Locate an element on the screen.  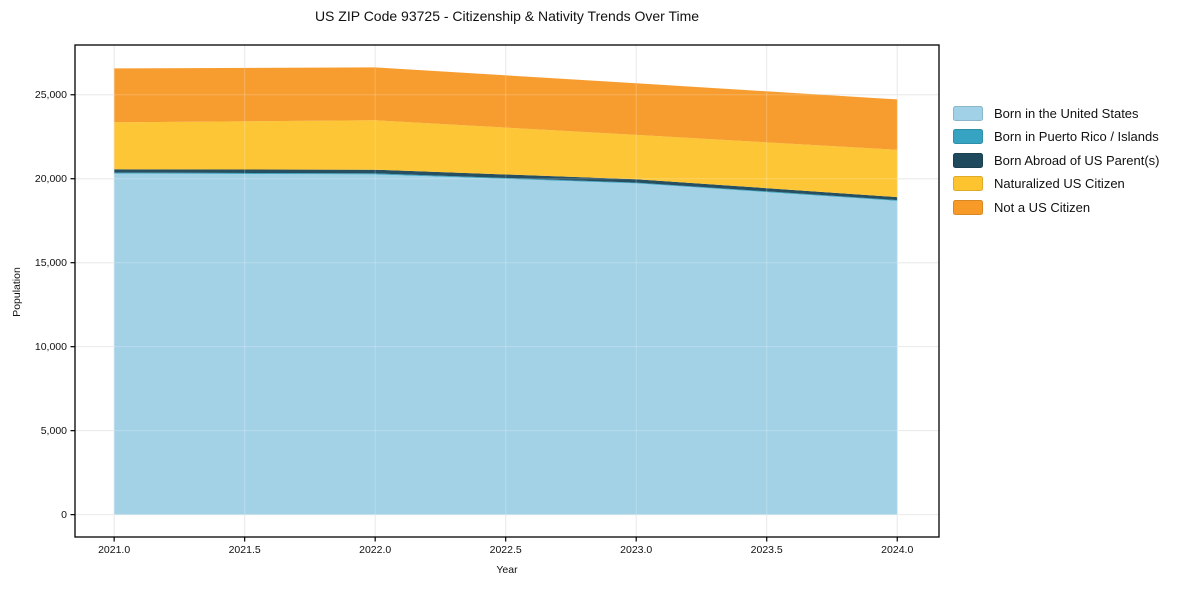
x-tick-label: 2024.0 is located at coordinates (897, 550).